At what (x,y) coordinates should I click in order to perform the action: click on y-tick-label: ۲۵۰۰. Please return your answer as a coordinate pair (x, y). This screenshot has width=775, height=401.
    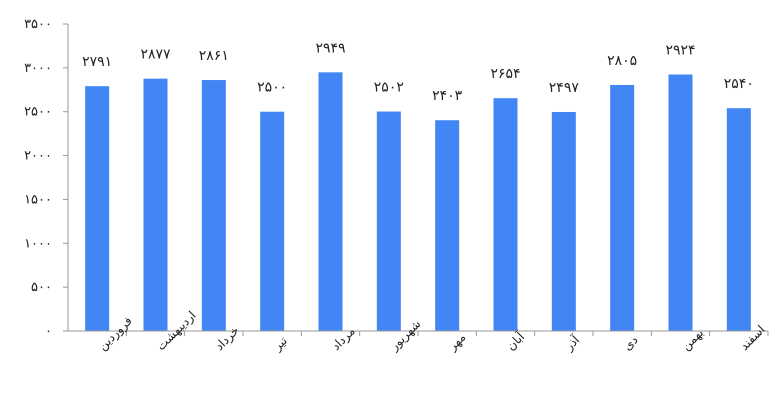
    Looking at the image, I should click on (38, 112).